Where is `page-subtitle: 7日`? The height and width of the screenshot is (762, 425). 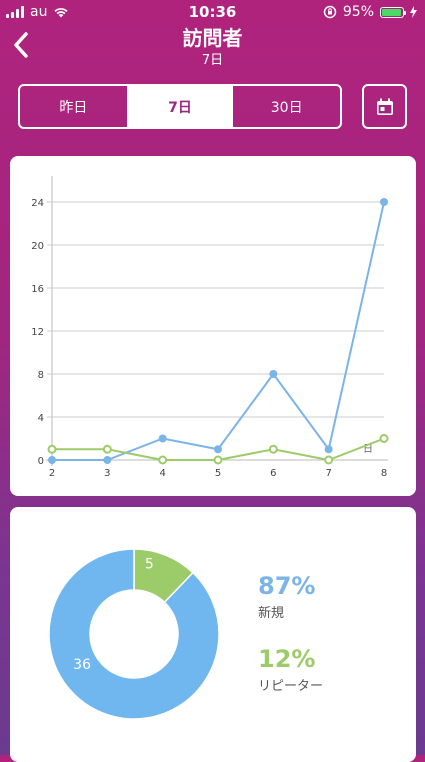
page-subtitle: 7日 is located at coordinates (212, 60).